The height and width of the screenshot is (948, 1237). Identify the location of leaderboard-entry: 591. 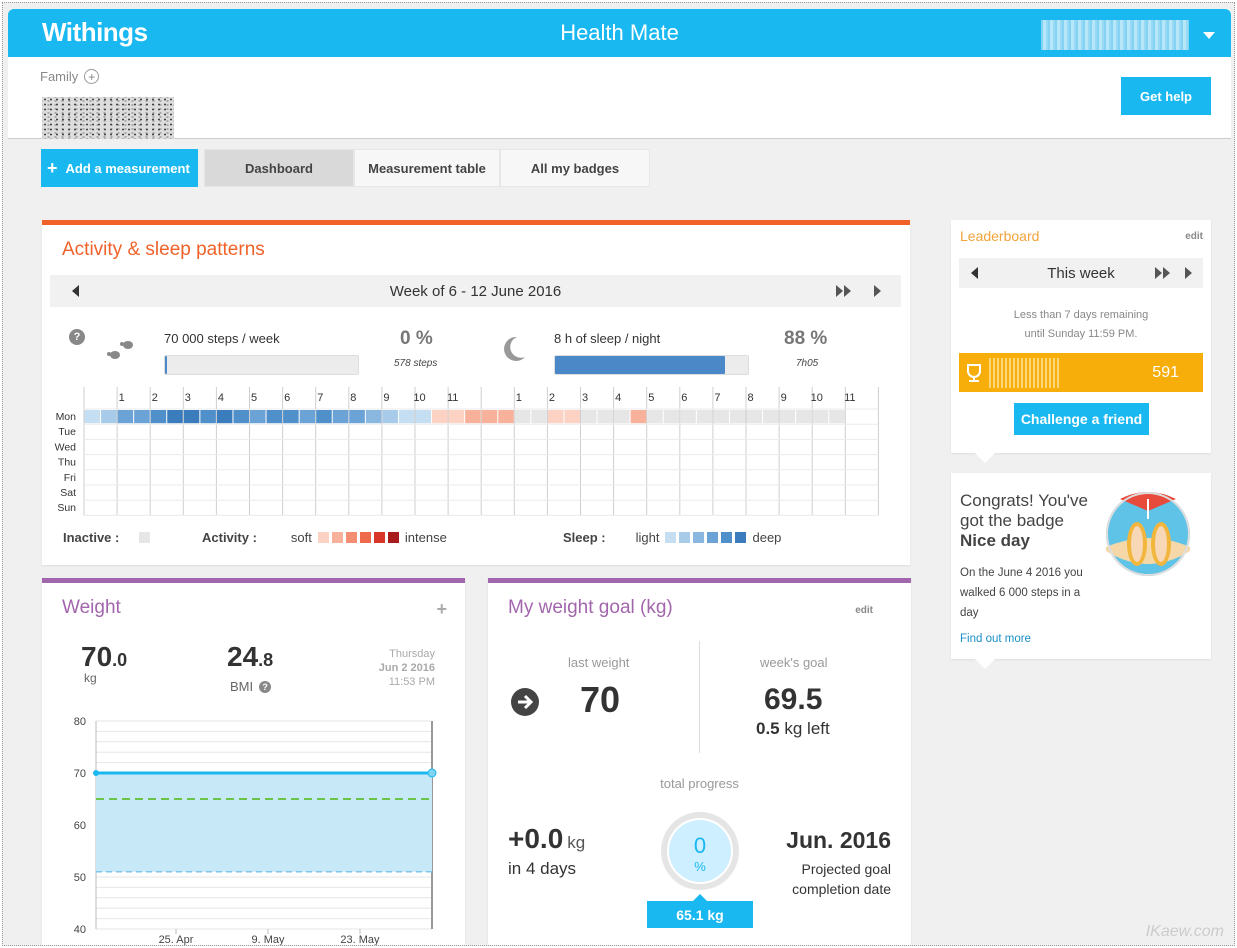
(1081, 372).